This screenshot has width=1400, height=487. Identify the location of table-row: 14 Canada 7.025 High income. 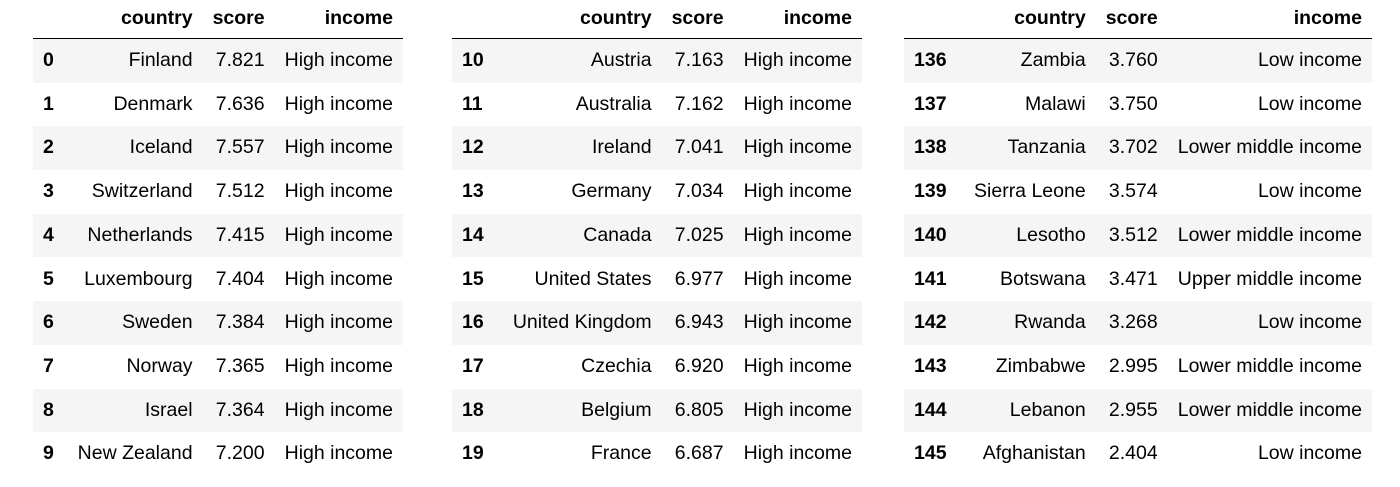
(657, 235).